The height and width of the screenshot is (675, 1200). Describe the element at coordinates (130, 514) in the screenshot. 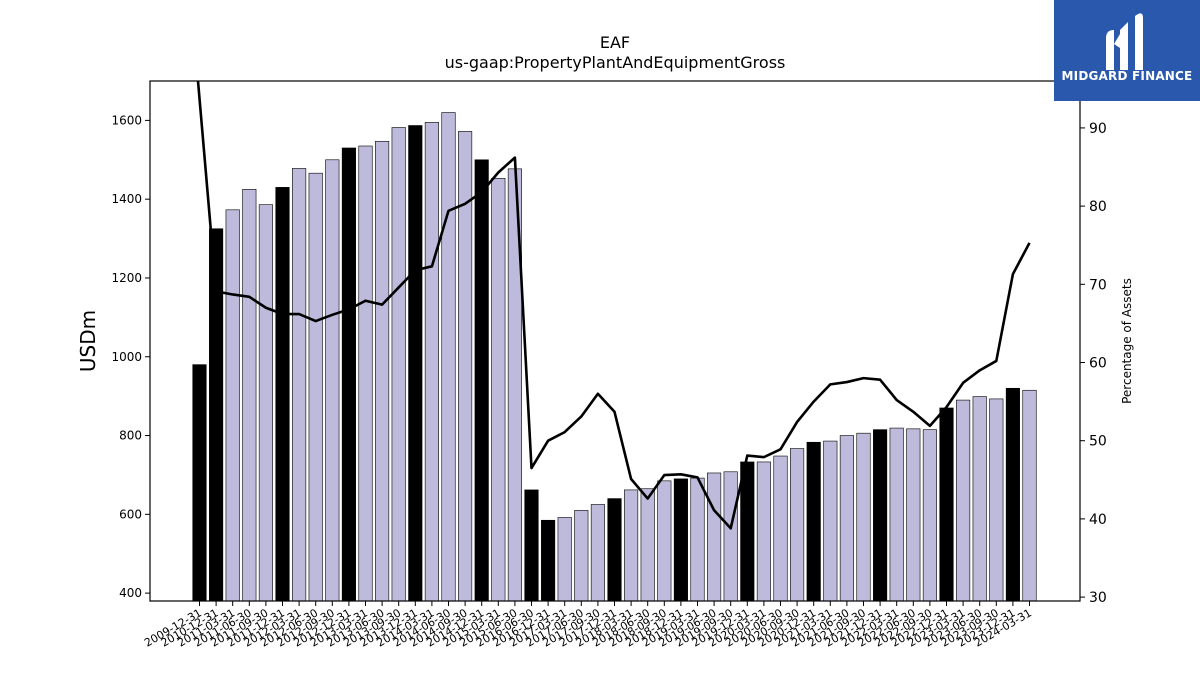

I see `y-tick-label: 600` at that location.